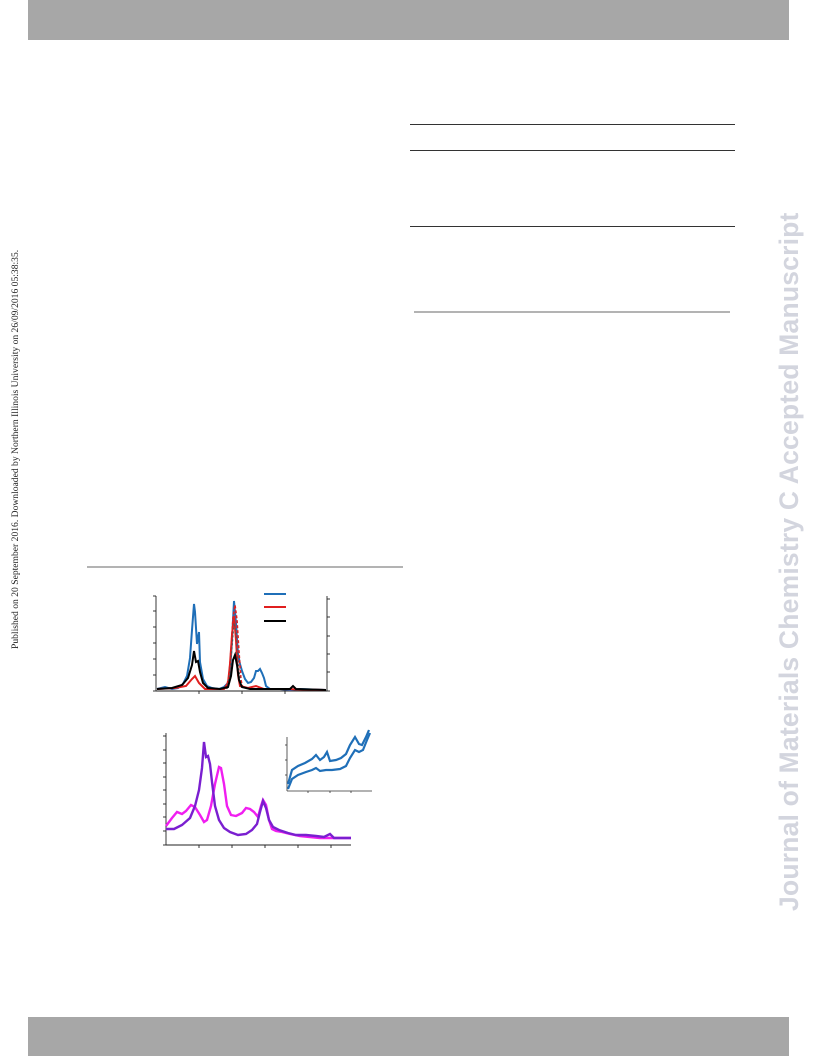  I want to click on trace-magenta, so click(258, 802).